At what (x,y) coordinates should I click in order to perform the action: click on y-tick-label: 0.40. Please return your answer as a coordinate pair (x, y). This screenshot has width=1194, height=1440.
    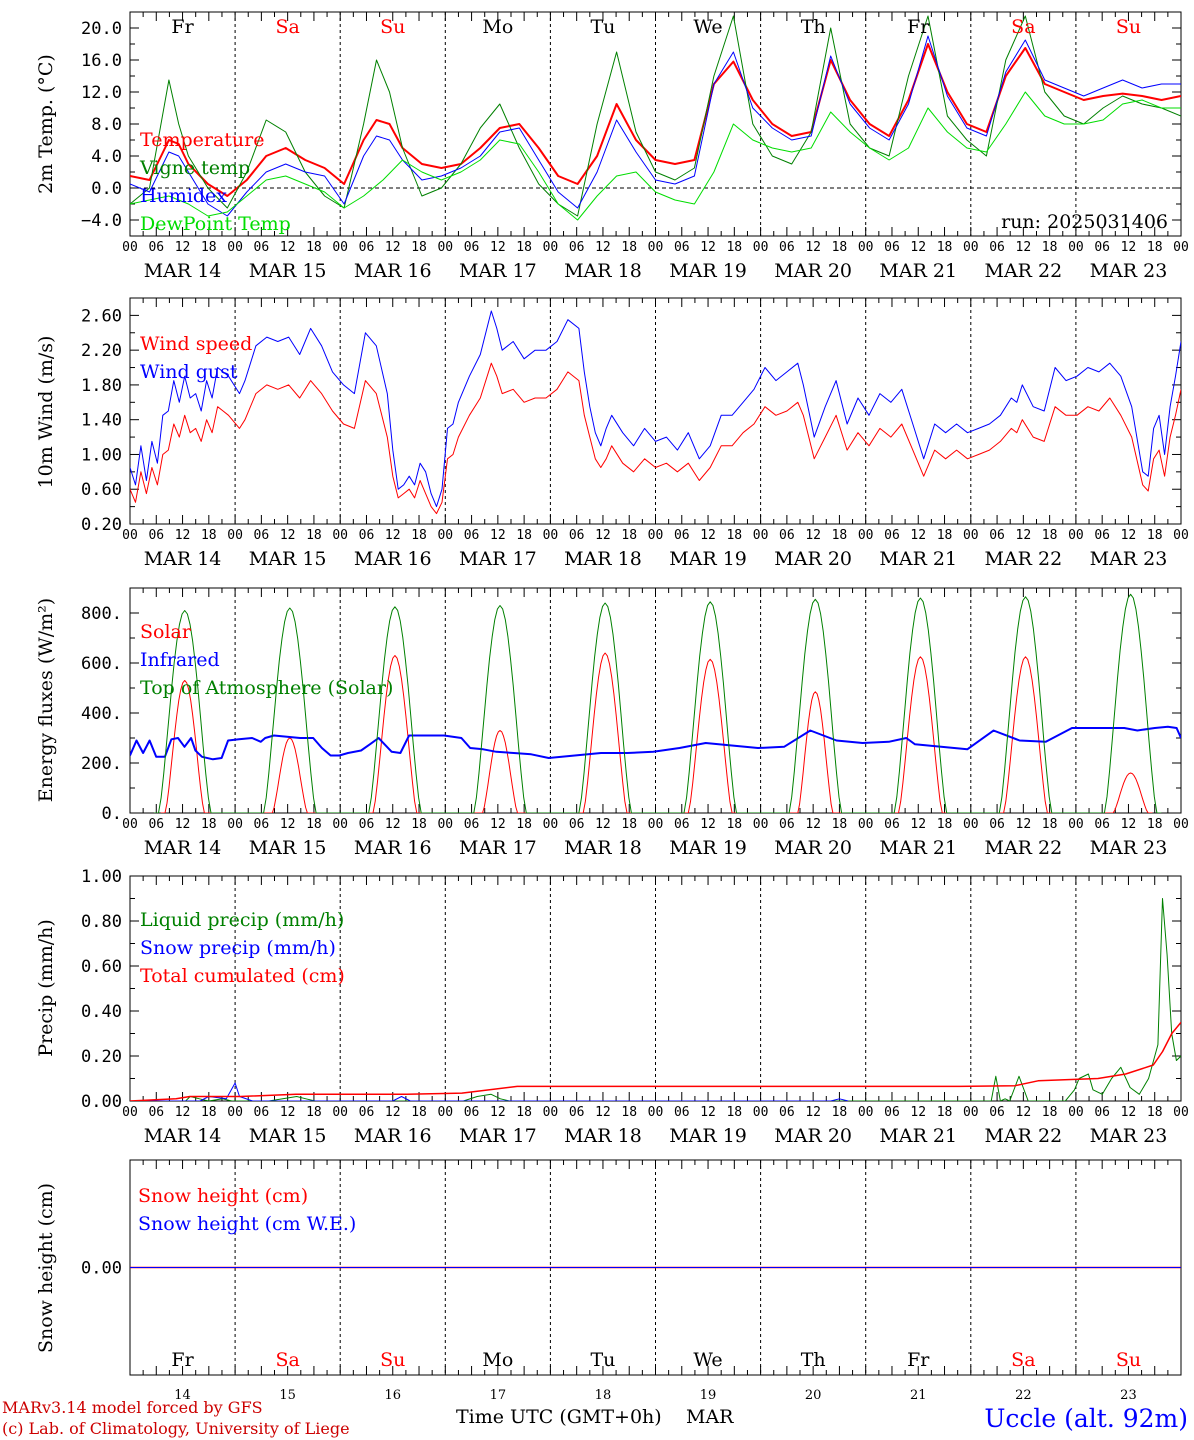
    Looking at the image, I should click on (101, 1012).